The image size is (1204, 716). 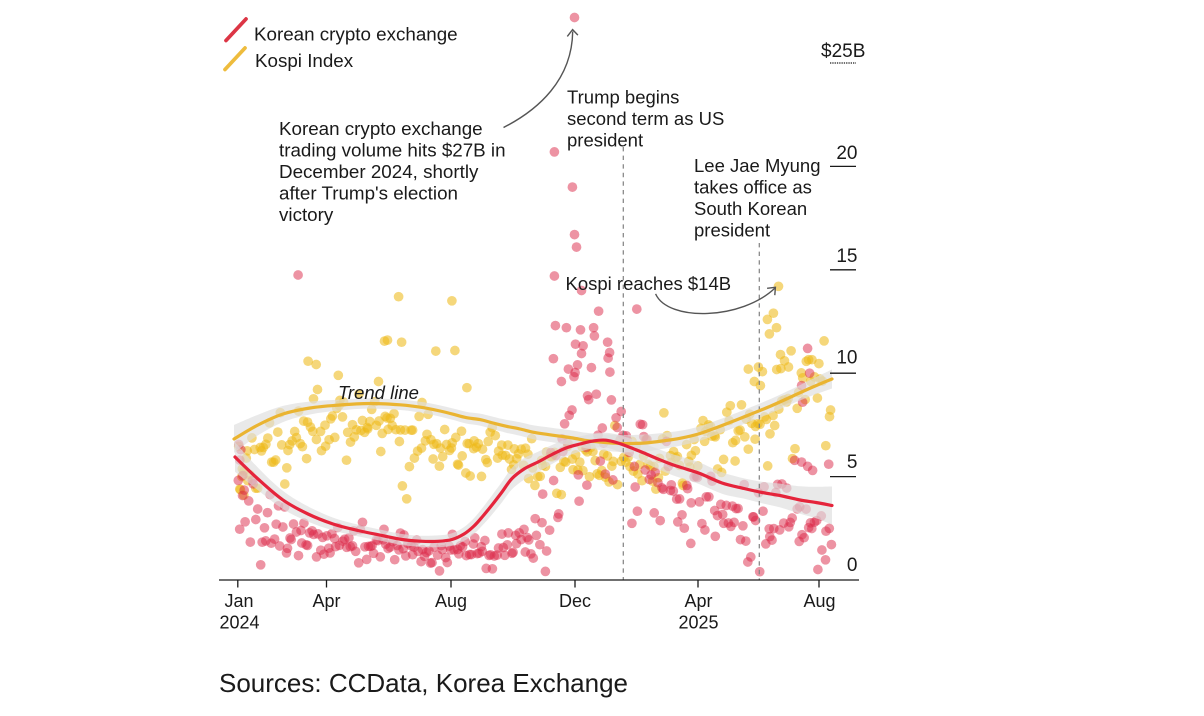 I want to click on svg-text: $25B, so click(x=843, y=51).